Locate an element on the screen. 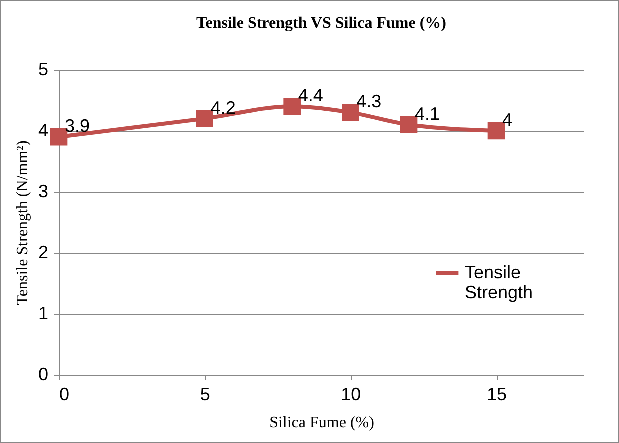 Image resolution: width=619 pixels, height=443 pixels. x-tick-label: 15 is located at coordinates (497, 394).